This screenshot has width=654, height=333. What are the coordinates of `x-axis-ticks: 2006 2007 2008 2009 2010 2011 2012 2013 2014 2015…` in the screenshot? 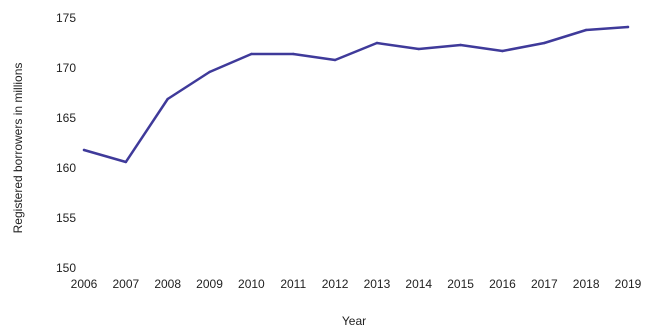 It's located at (356, 284).